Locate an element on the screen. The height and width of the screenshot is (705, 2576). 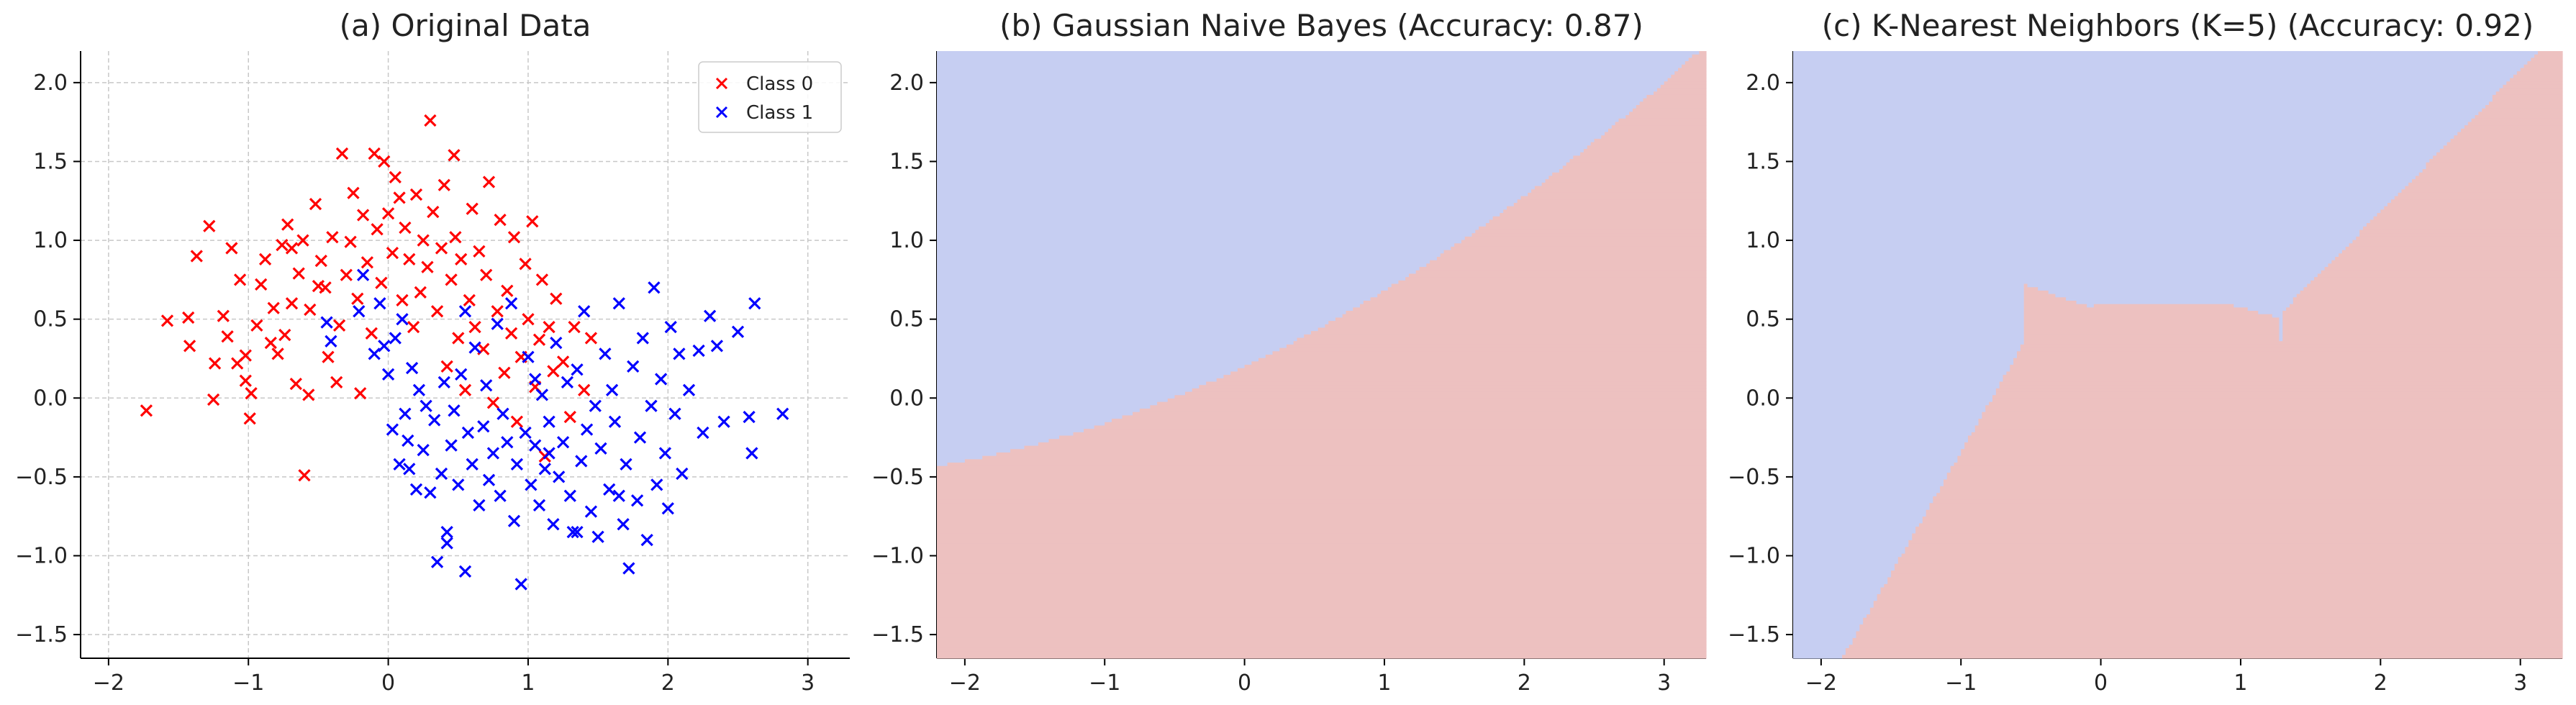
x-tick-label: −1 is located at coordinates (248, 683).